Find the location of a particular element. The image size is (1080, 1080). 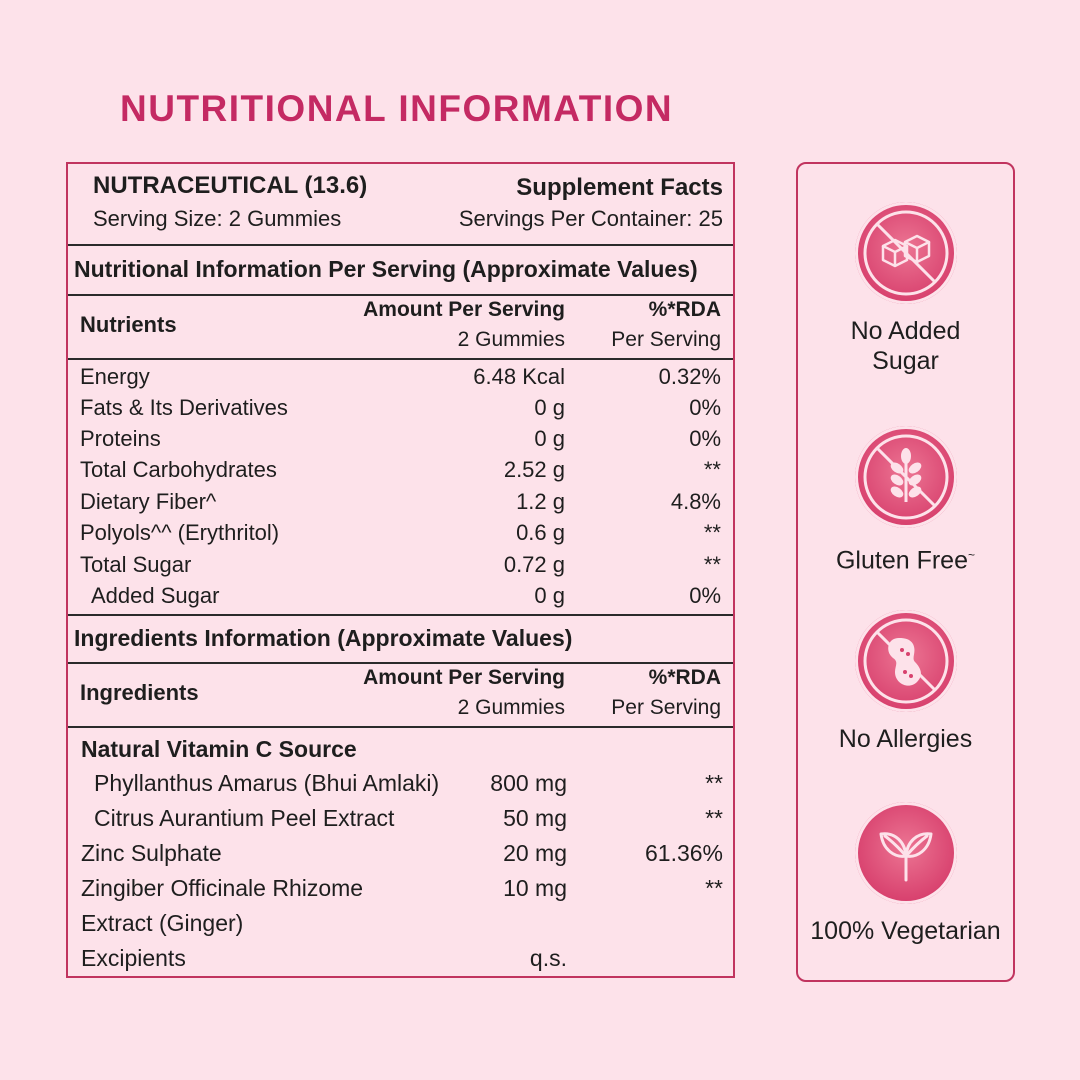

badge-no-added-sugar: No Added Sugar is located at coordinates (905, 289).